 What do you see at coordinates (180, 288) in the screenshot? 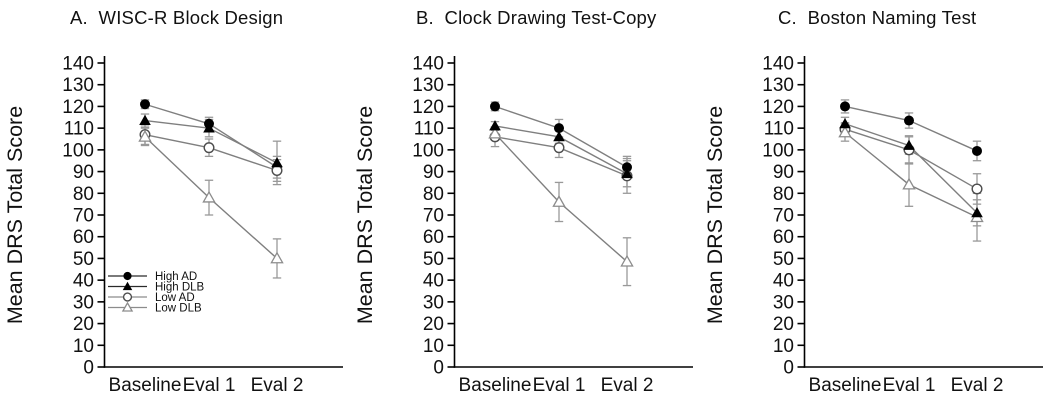
I see `legend-label: High DLB` at bounding box center [180, 288].